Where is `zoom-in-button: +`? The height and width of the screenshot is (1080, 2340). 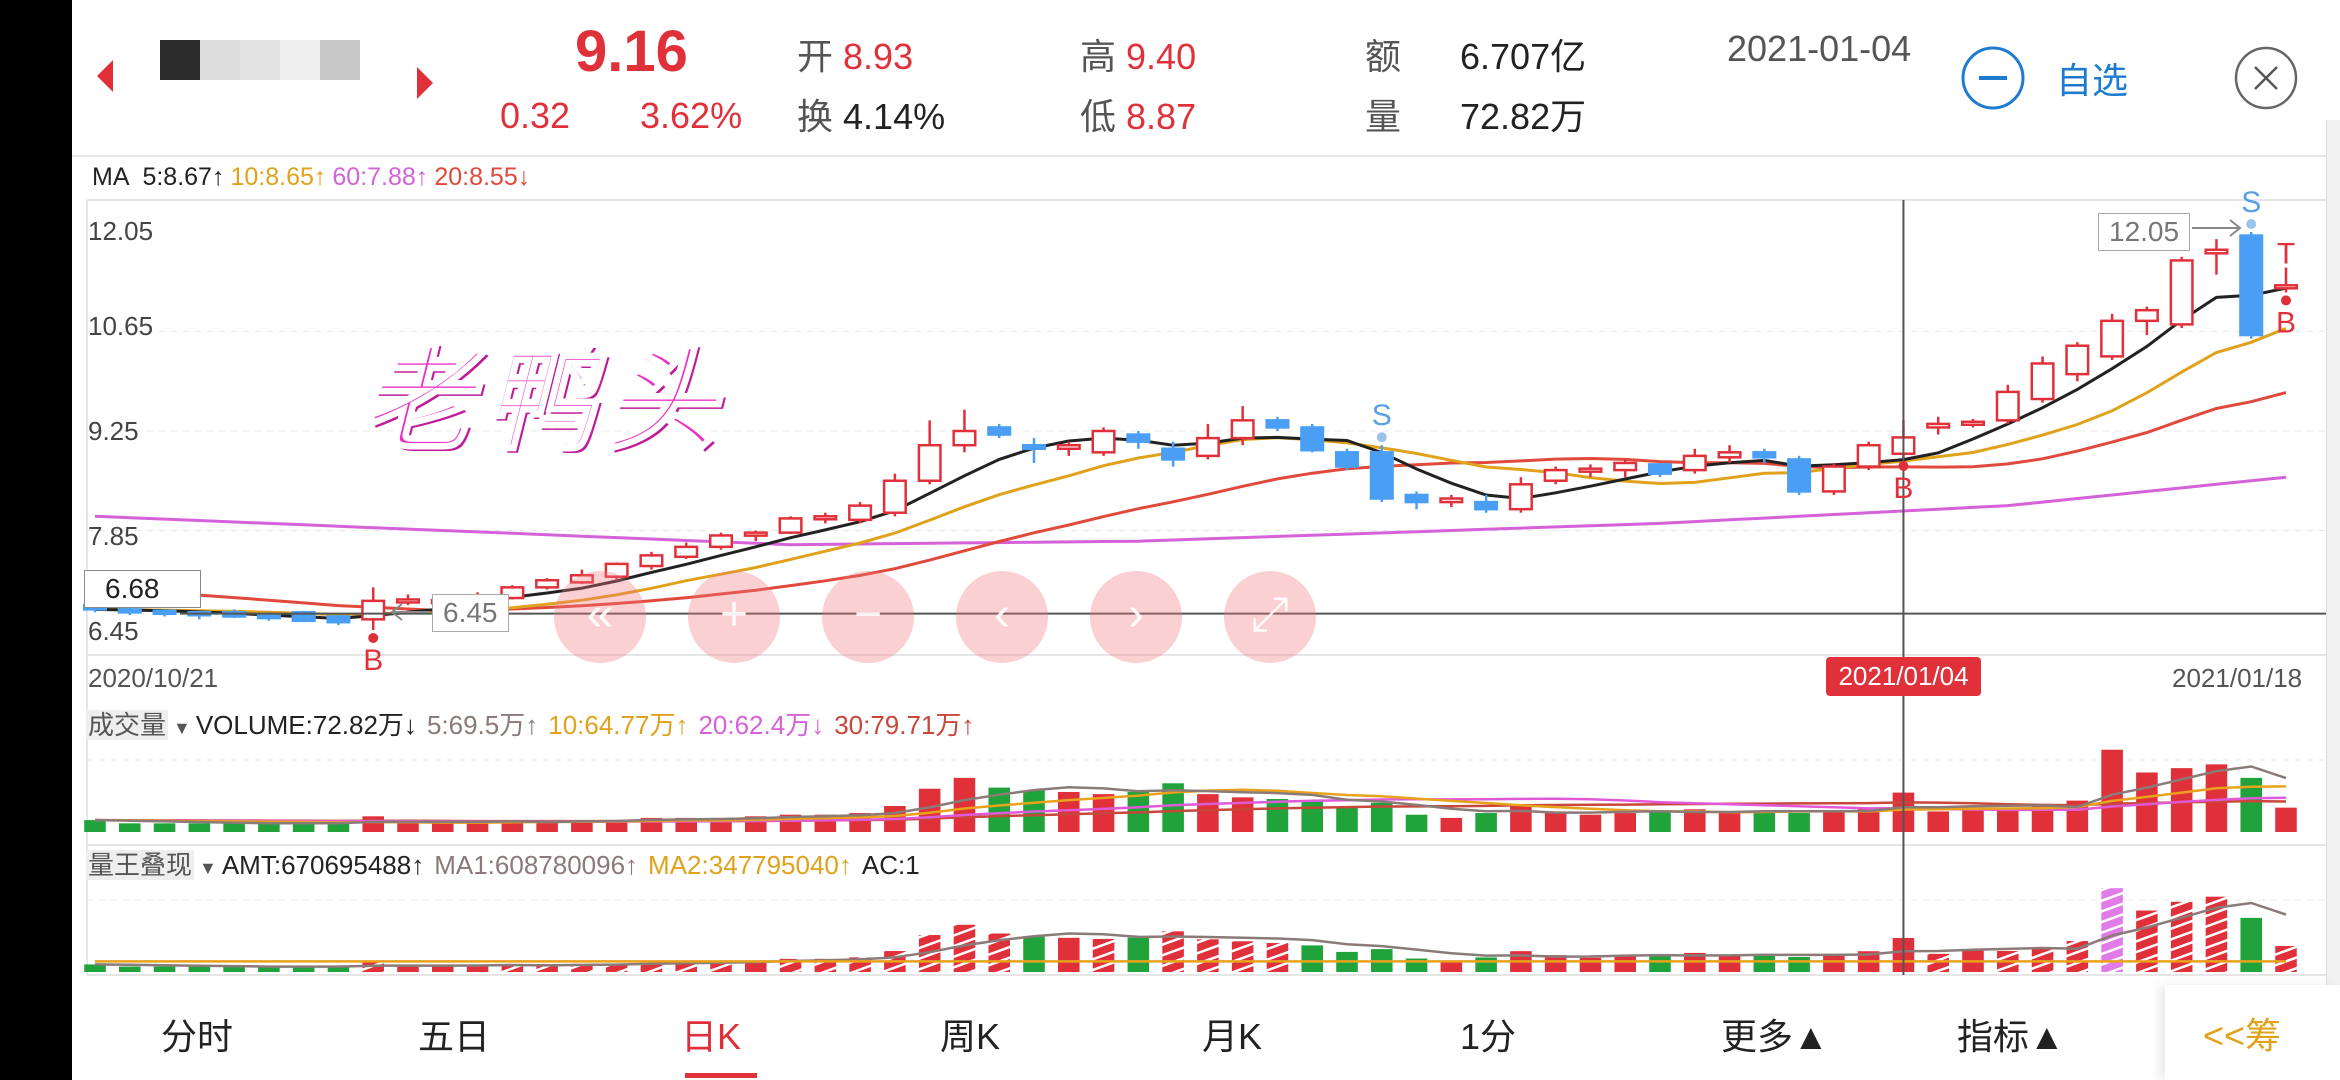
zoom-in-button: + is located at coordinates (734, 617).